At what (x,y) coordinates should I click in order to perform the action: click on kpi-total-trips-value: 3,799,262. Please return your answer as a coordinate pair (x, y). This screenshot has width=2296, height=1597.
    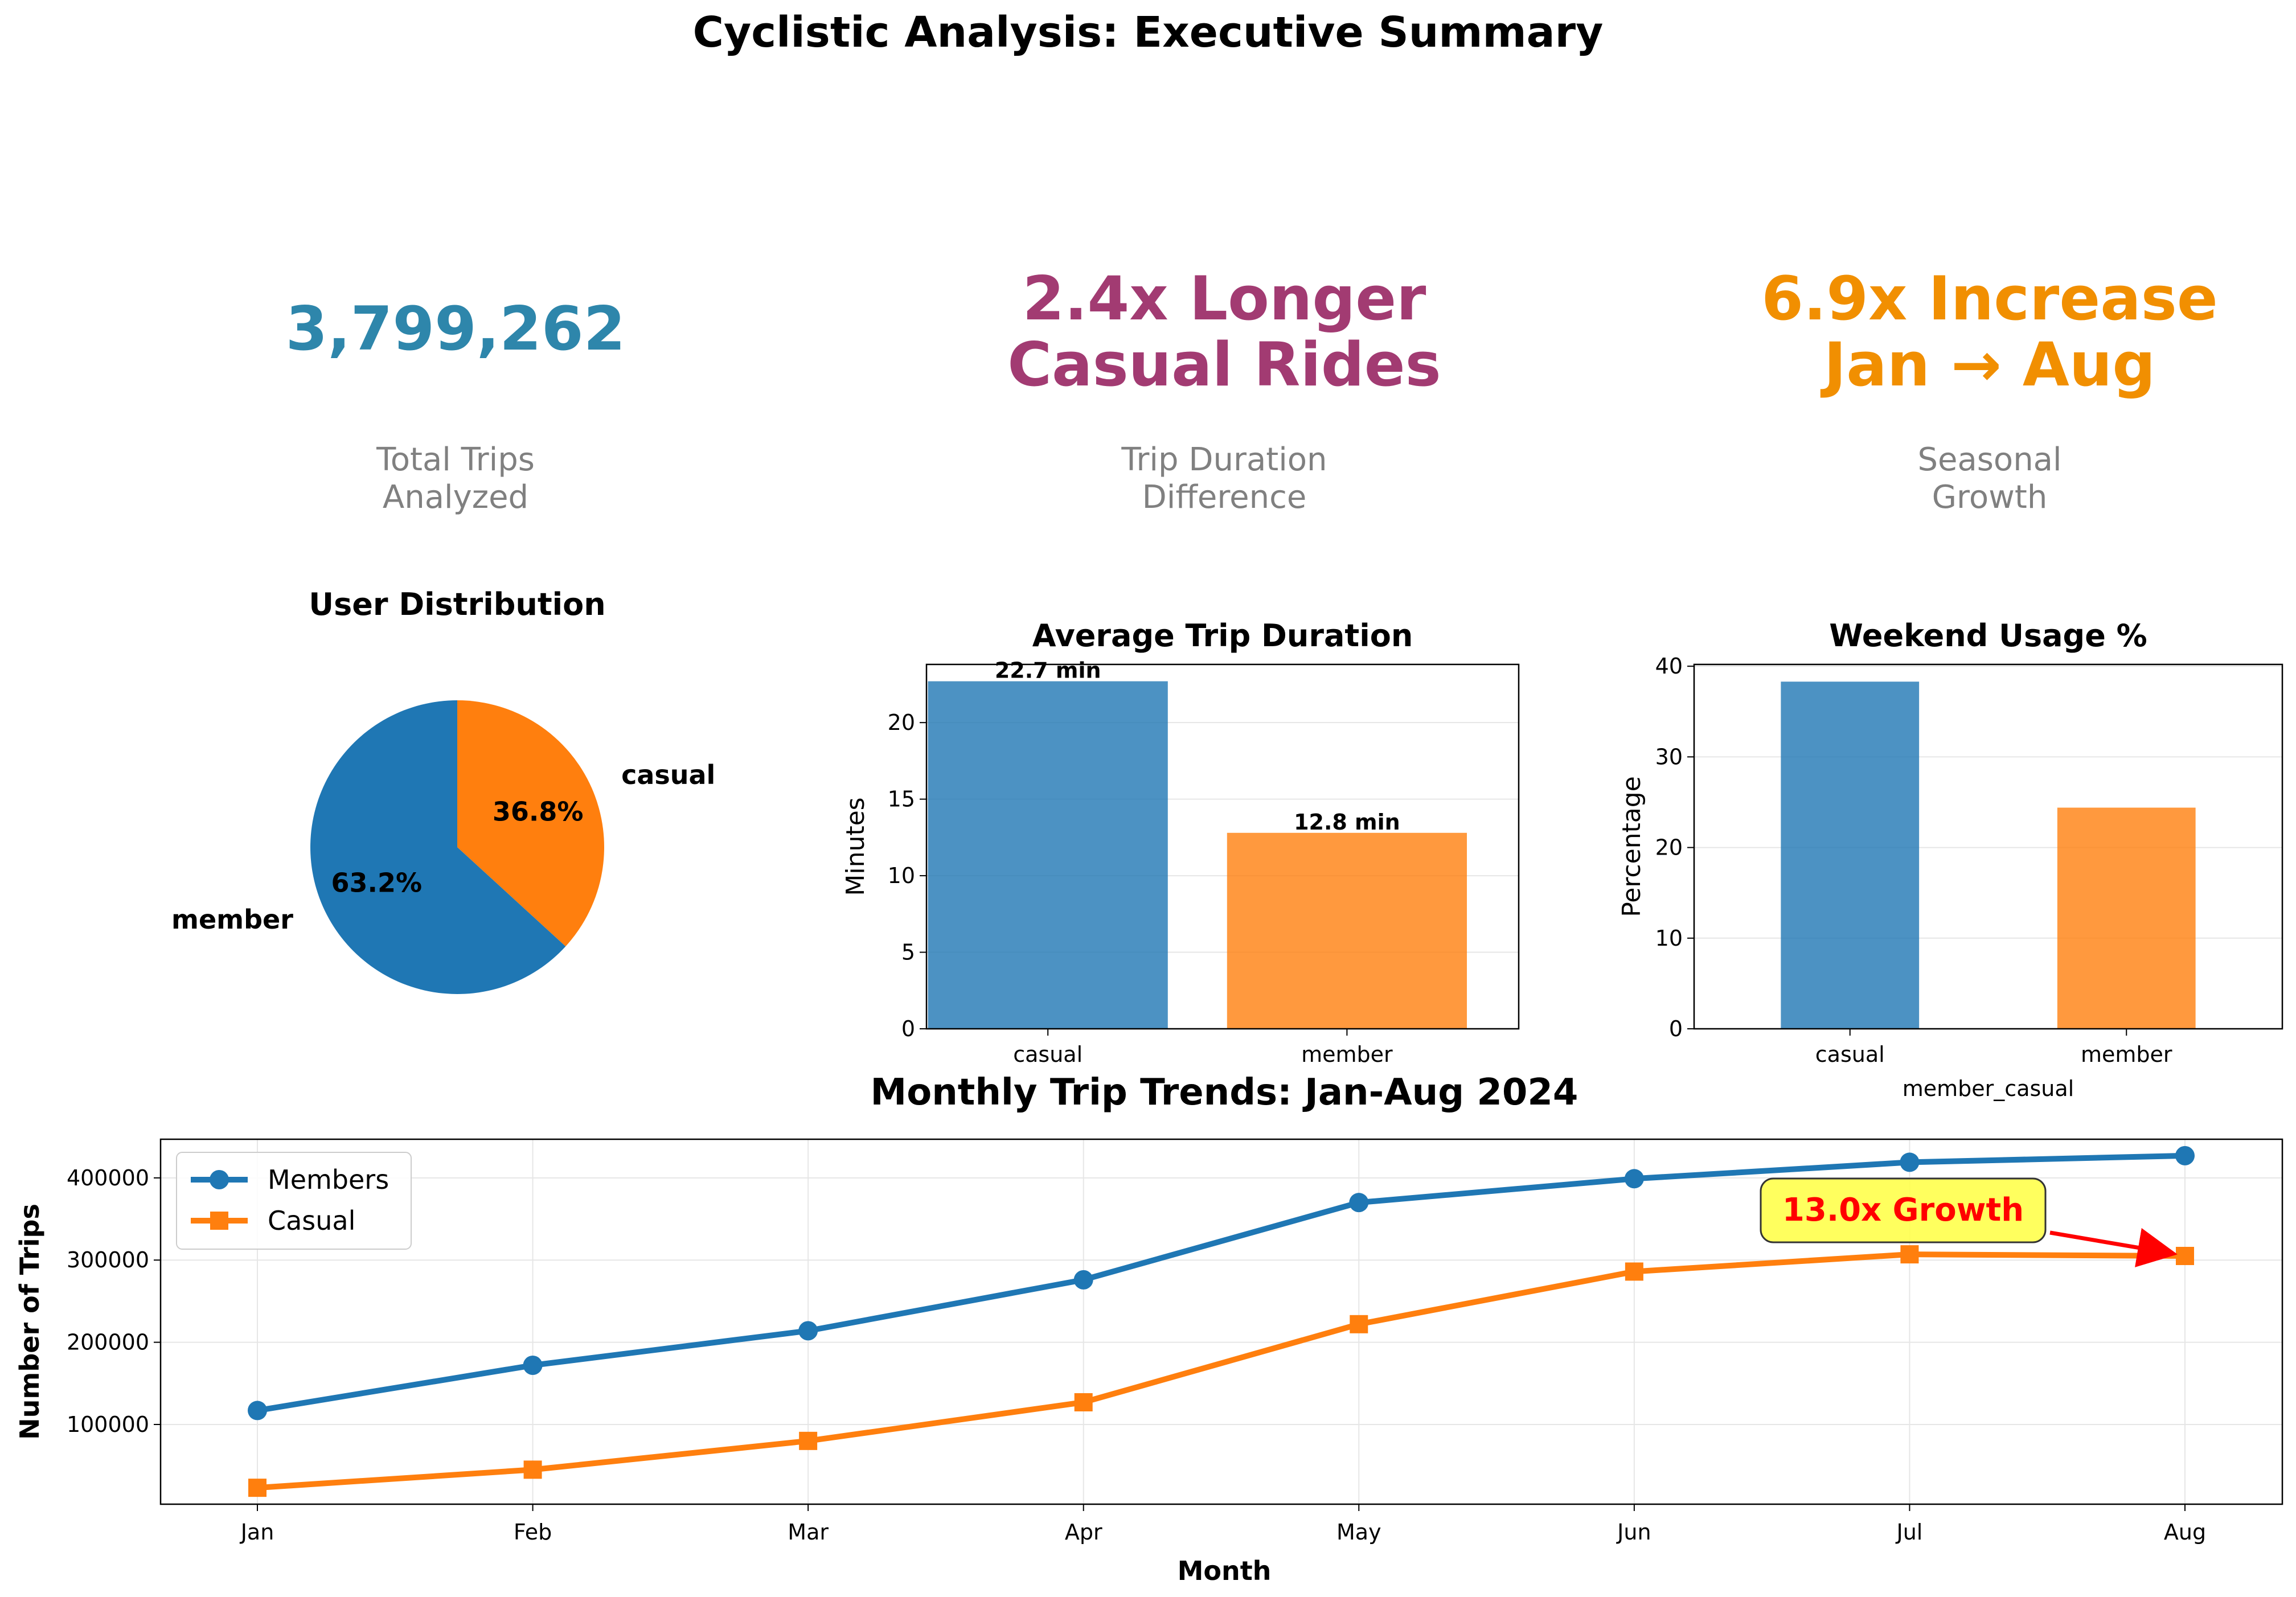
    Looking at the image, I should click on (455, 329).